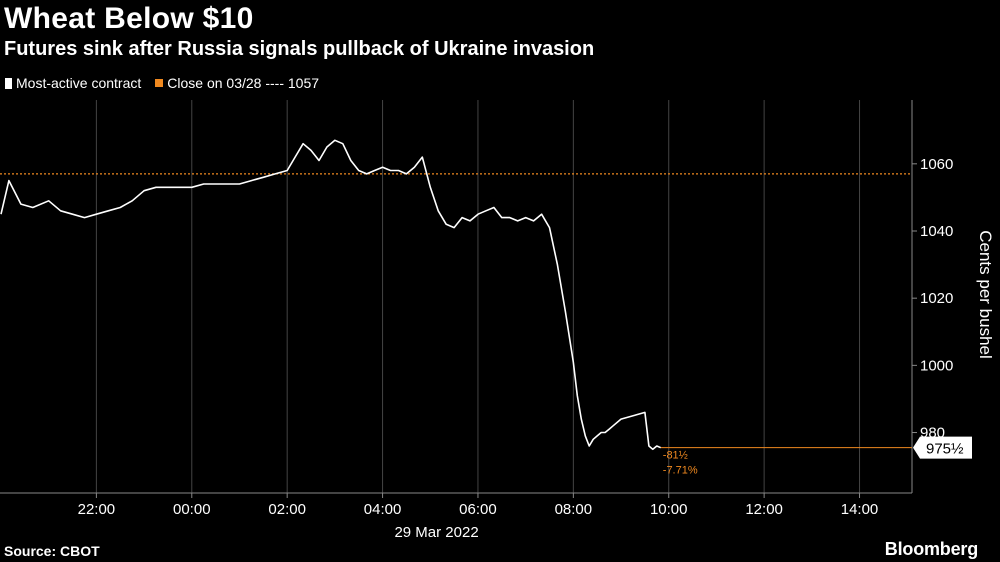 The height and width of the screenshot is (562, 1000). Describe the element at coordinates (669, 509) in the screenshot. I see `x-tick-label: 10:00` at that location.